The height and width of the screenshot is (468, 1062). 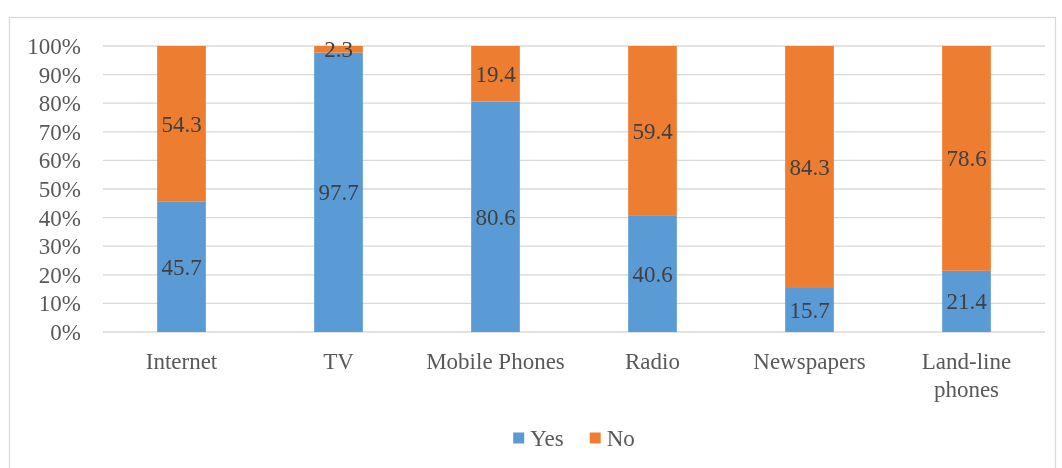 What do you see at coordinates (59, 275) in the screenshot?
I see `y-tick-label: 20%` at bounding box center [59, 275].